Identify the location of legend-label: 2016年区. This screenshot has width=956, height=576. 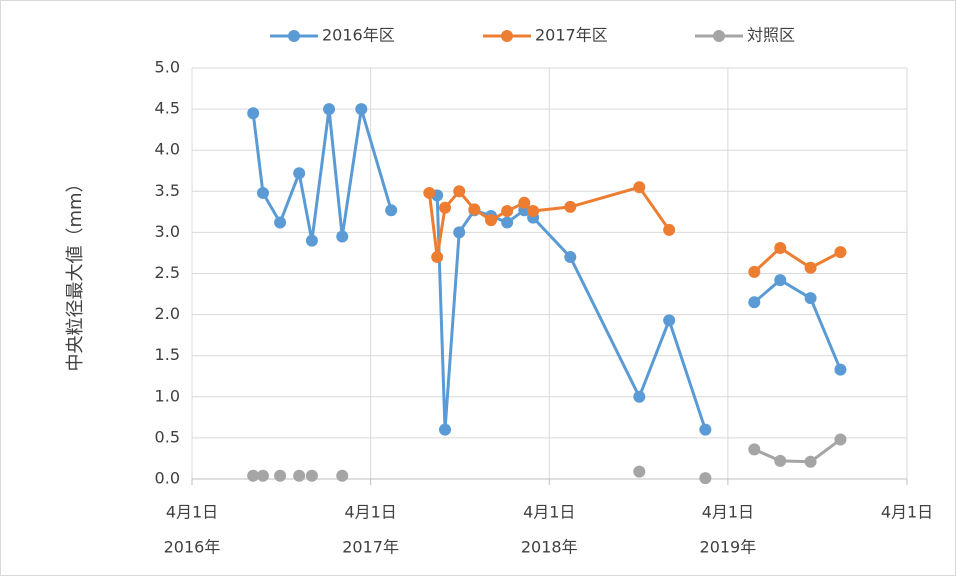
(358, 35).